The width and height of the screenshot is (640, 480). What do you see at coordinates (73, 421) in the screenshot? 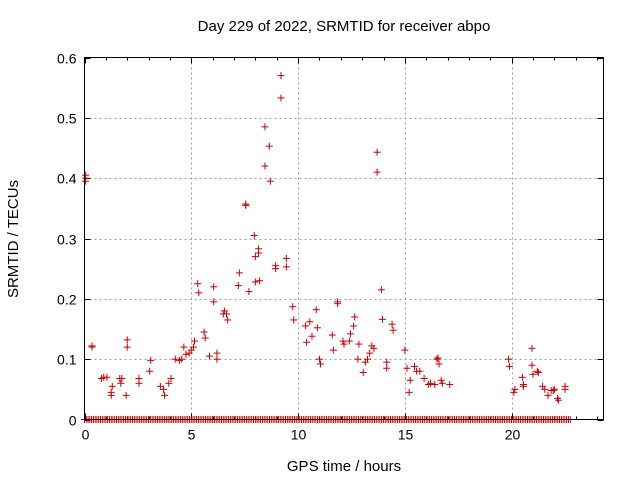
I see `y-tick-label: 0` at bounding box center [73, 421].